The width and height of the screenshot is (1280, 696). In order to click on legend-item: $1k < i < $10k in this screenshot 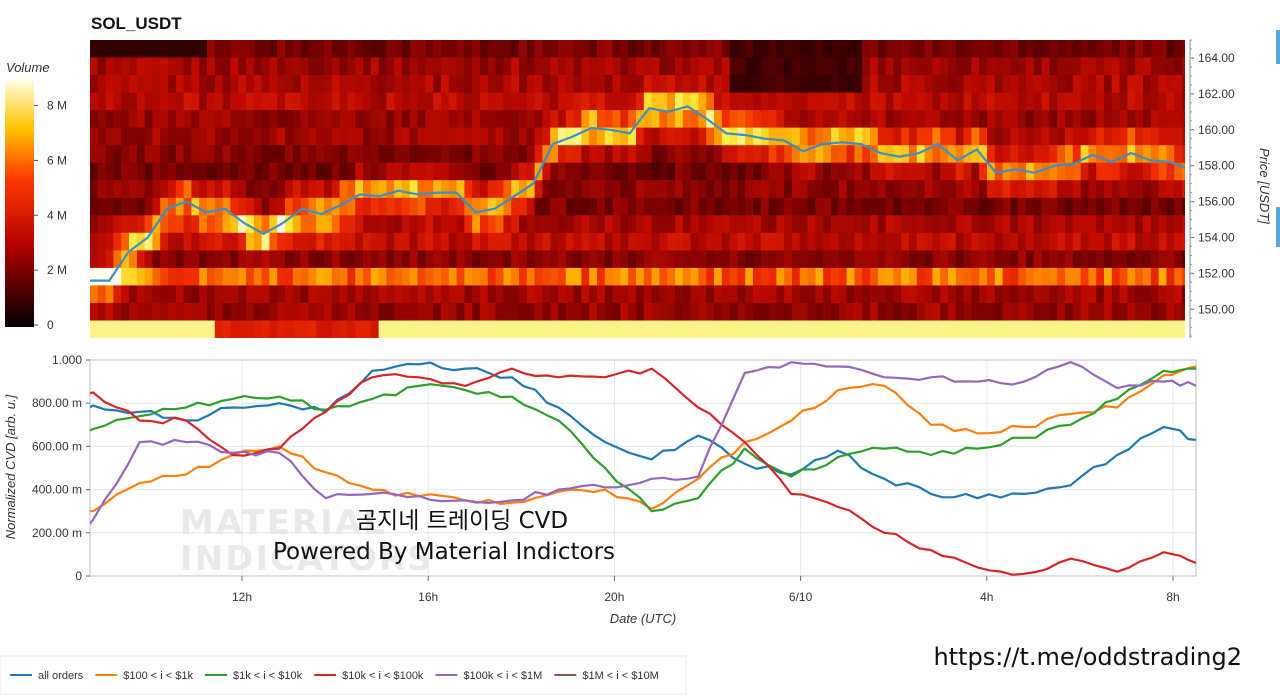, I will do `click(253, 676)`.